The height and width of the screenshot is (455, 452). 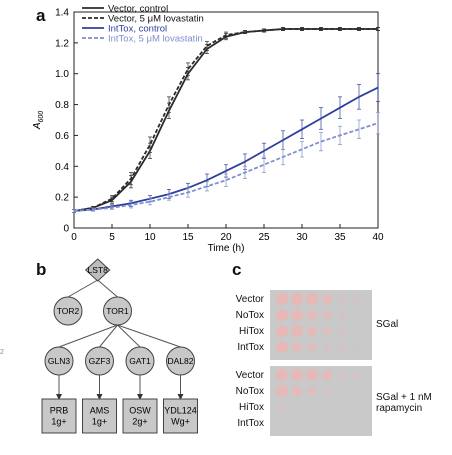 I want to click on condition-line: SGal + 1 nM, so click(x=404, y=397).